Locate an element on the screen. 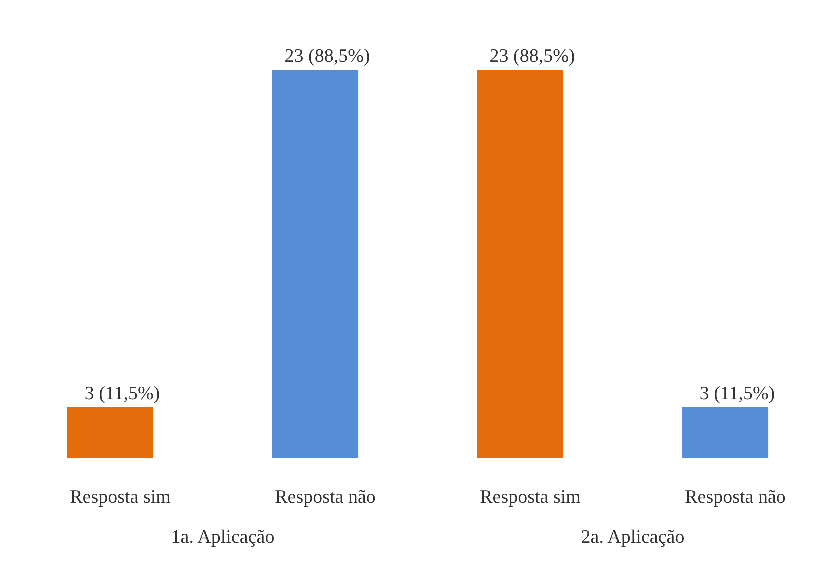  text: 1a. Aplicação is located at coordinates (223, 537).